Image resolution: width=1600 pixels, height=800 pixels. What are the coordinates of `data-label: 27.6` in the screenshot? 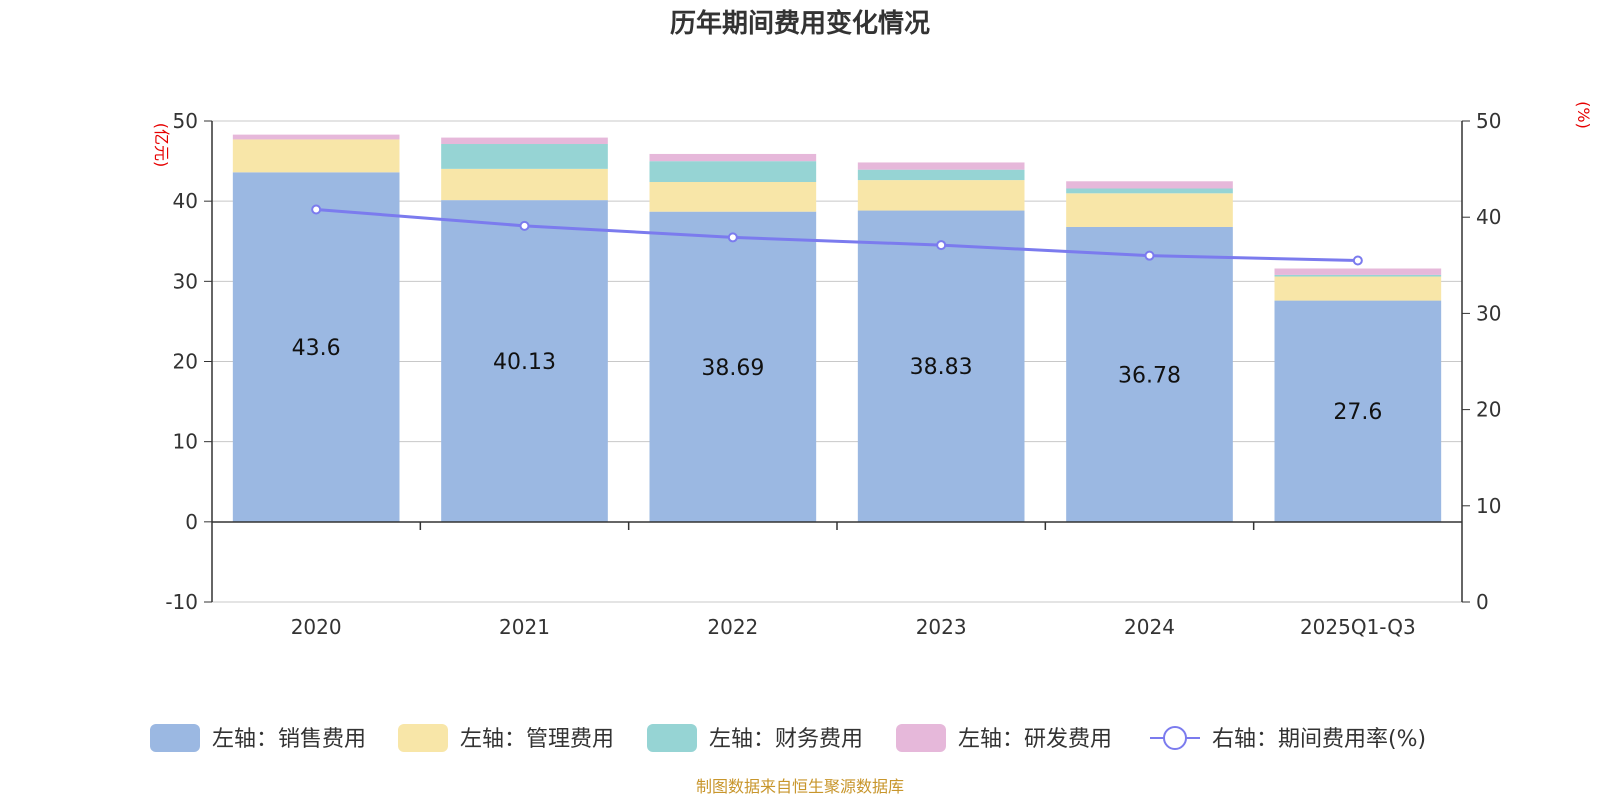 It's located at (1357, 412).